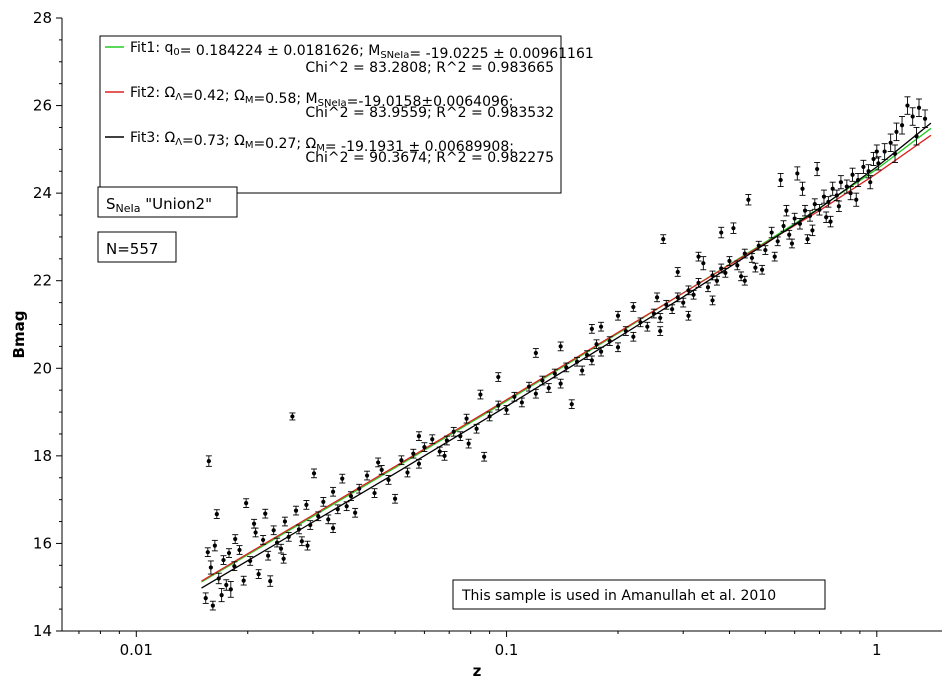 This screenshot has width=950, height=680. I want to click on y-tick-label: 14, so click(42, 631).